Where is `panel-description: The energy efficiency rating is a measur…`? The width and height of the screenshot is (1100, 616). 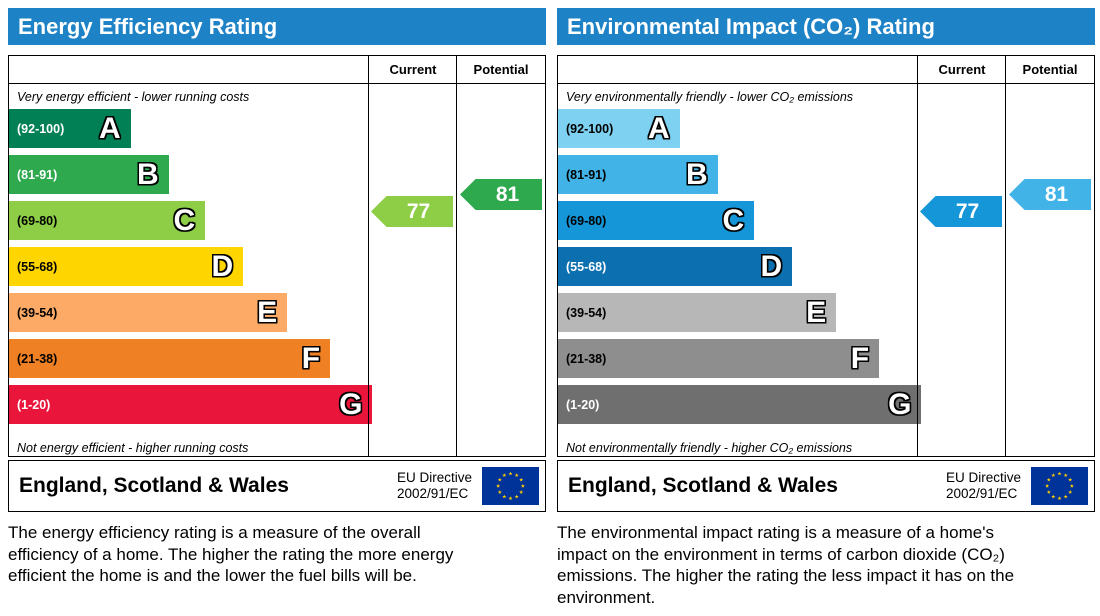 panel-description: The energy efficiency rating is a measur… is located at coordinates (231, 554).